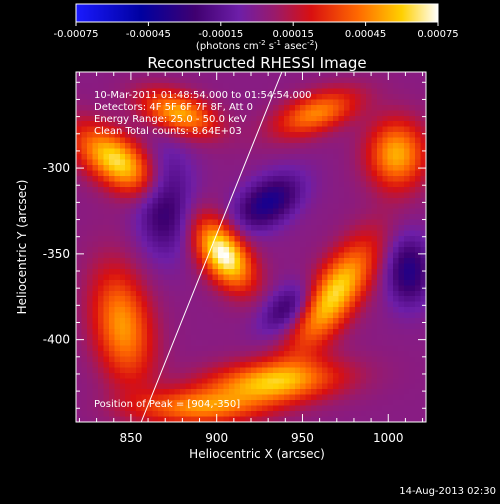 This screenshot has height=504, width=500. What do you see at coordinates (56, 254) in the screenshot?
I see `y-tick-label: -350` at bounding box center [56, 254].